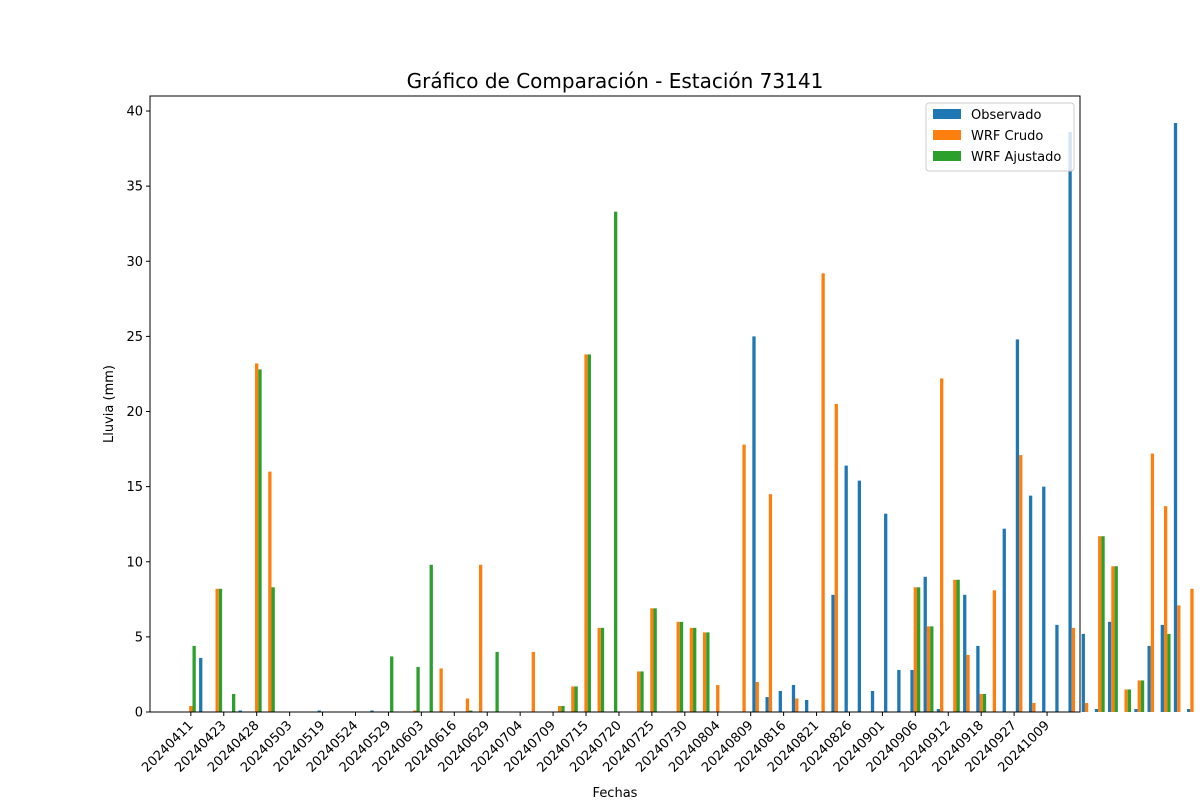 The height and width of the screenshot is (800, 1200). I want to click on y-tick-label: 40, so click(134, 112).